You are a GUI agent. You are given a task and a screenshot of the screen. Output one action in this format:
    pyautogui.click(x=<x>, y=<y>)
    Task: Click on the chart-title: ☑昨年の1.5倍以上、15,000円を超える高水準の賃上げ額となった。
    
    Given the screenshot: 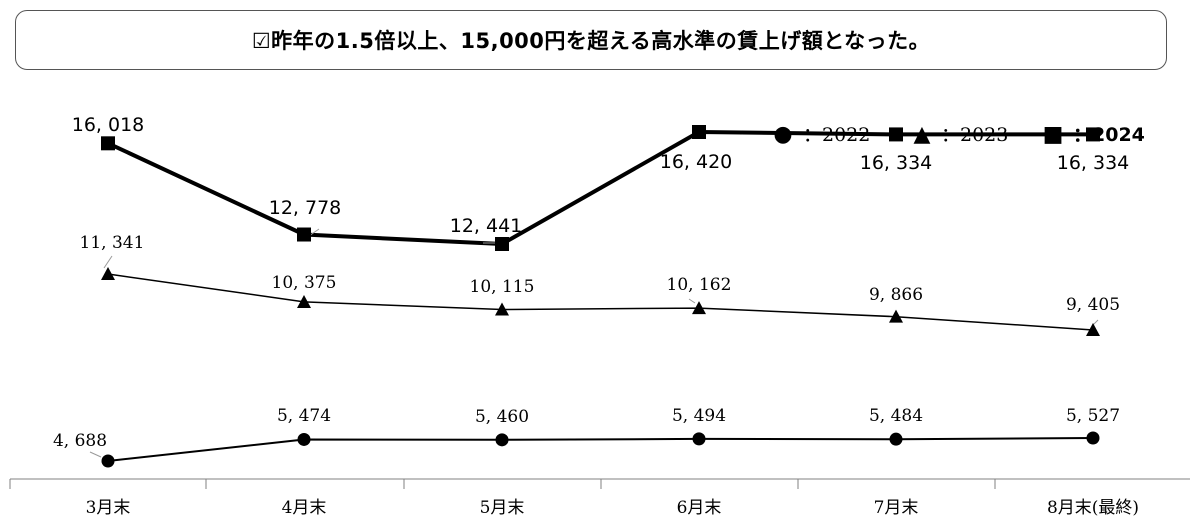 What is the action you would take?
    pyautogui.click(x=591, y=41)
    